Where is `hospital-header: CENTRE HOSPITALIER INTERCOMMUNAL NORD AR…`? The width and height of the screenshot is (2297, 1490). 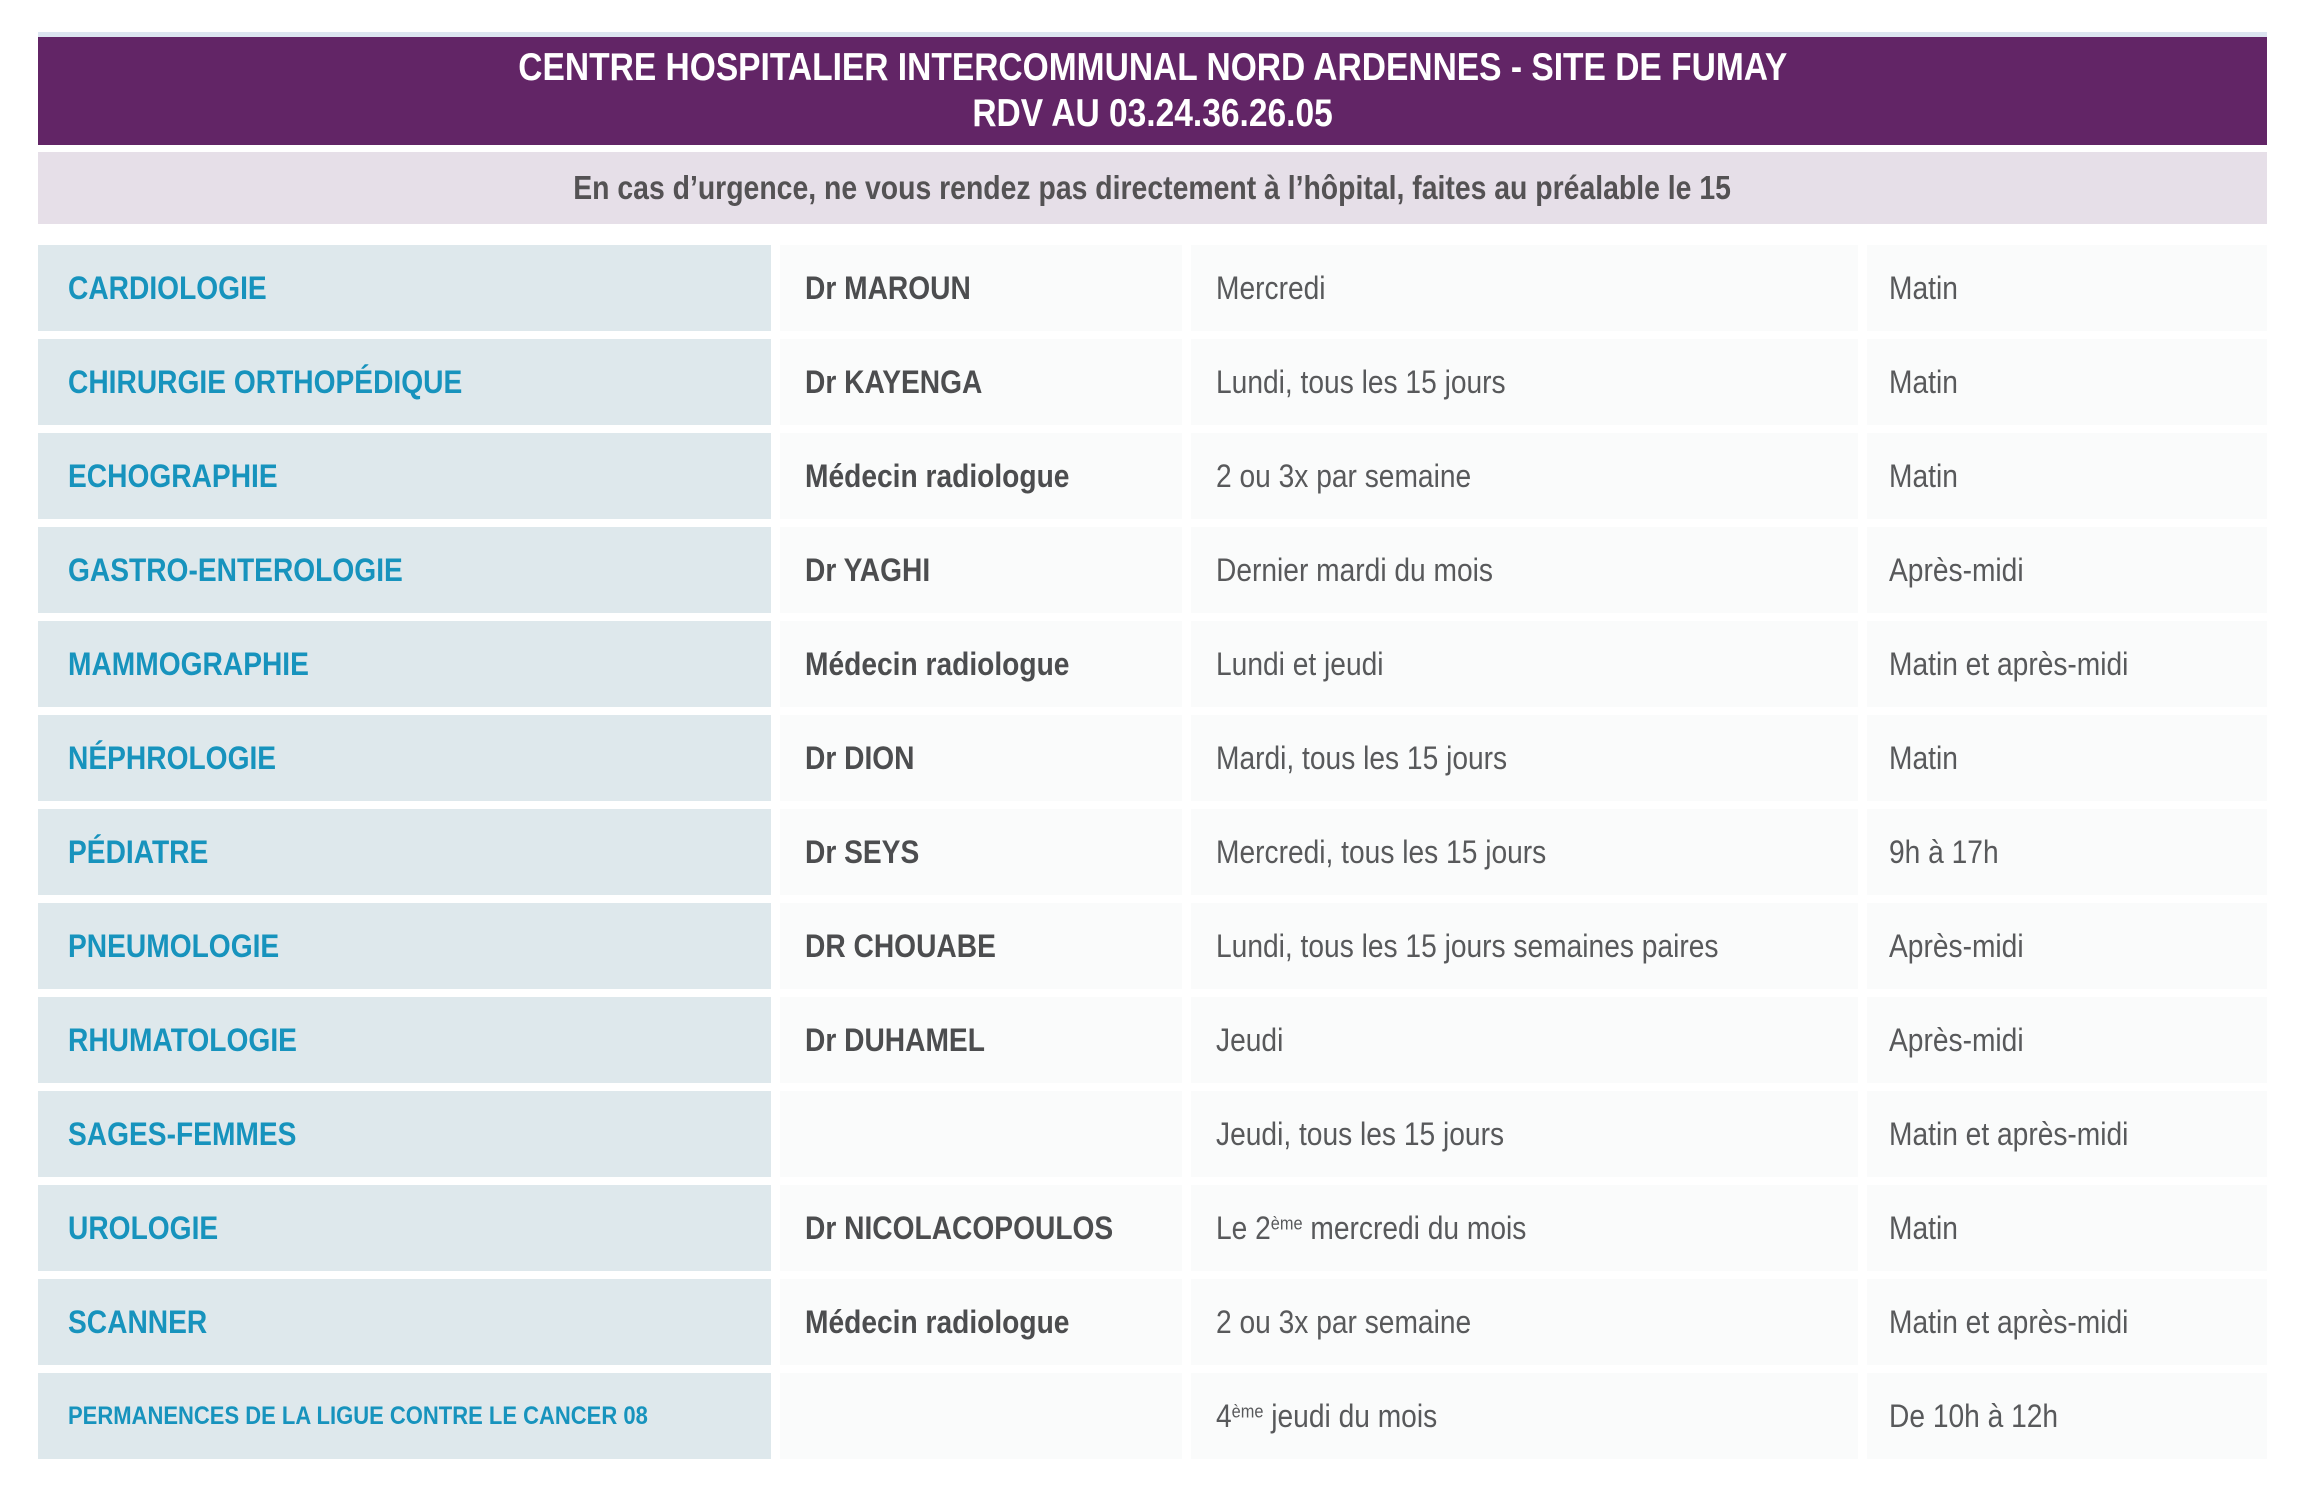
hospital-header: CENTRE HOSPITALIER INTERCOMMUNAL NORD AR… is located at coordinates (1152, 91).